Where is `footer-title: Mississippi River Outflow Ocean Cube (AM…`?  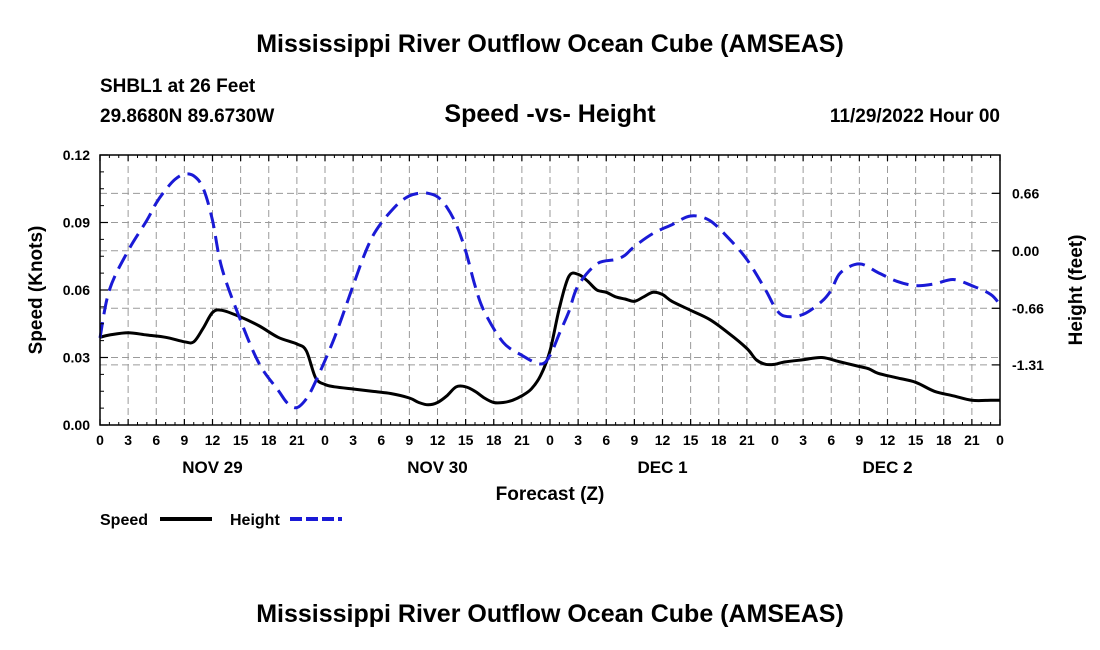 footer-title: Mississippi River Outflow Ocean Cube (AM… is located at coordinates (550, 614).